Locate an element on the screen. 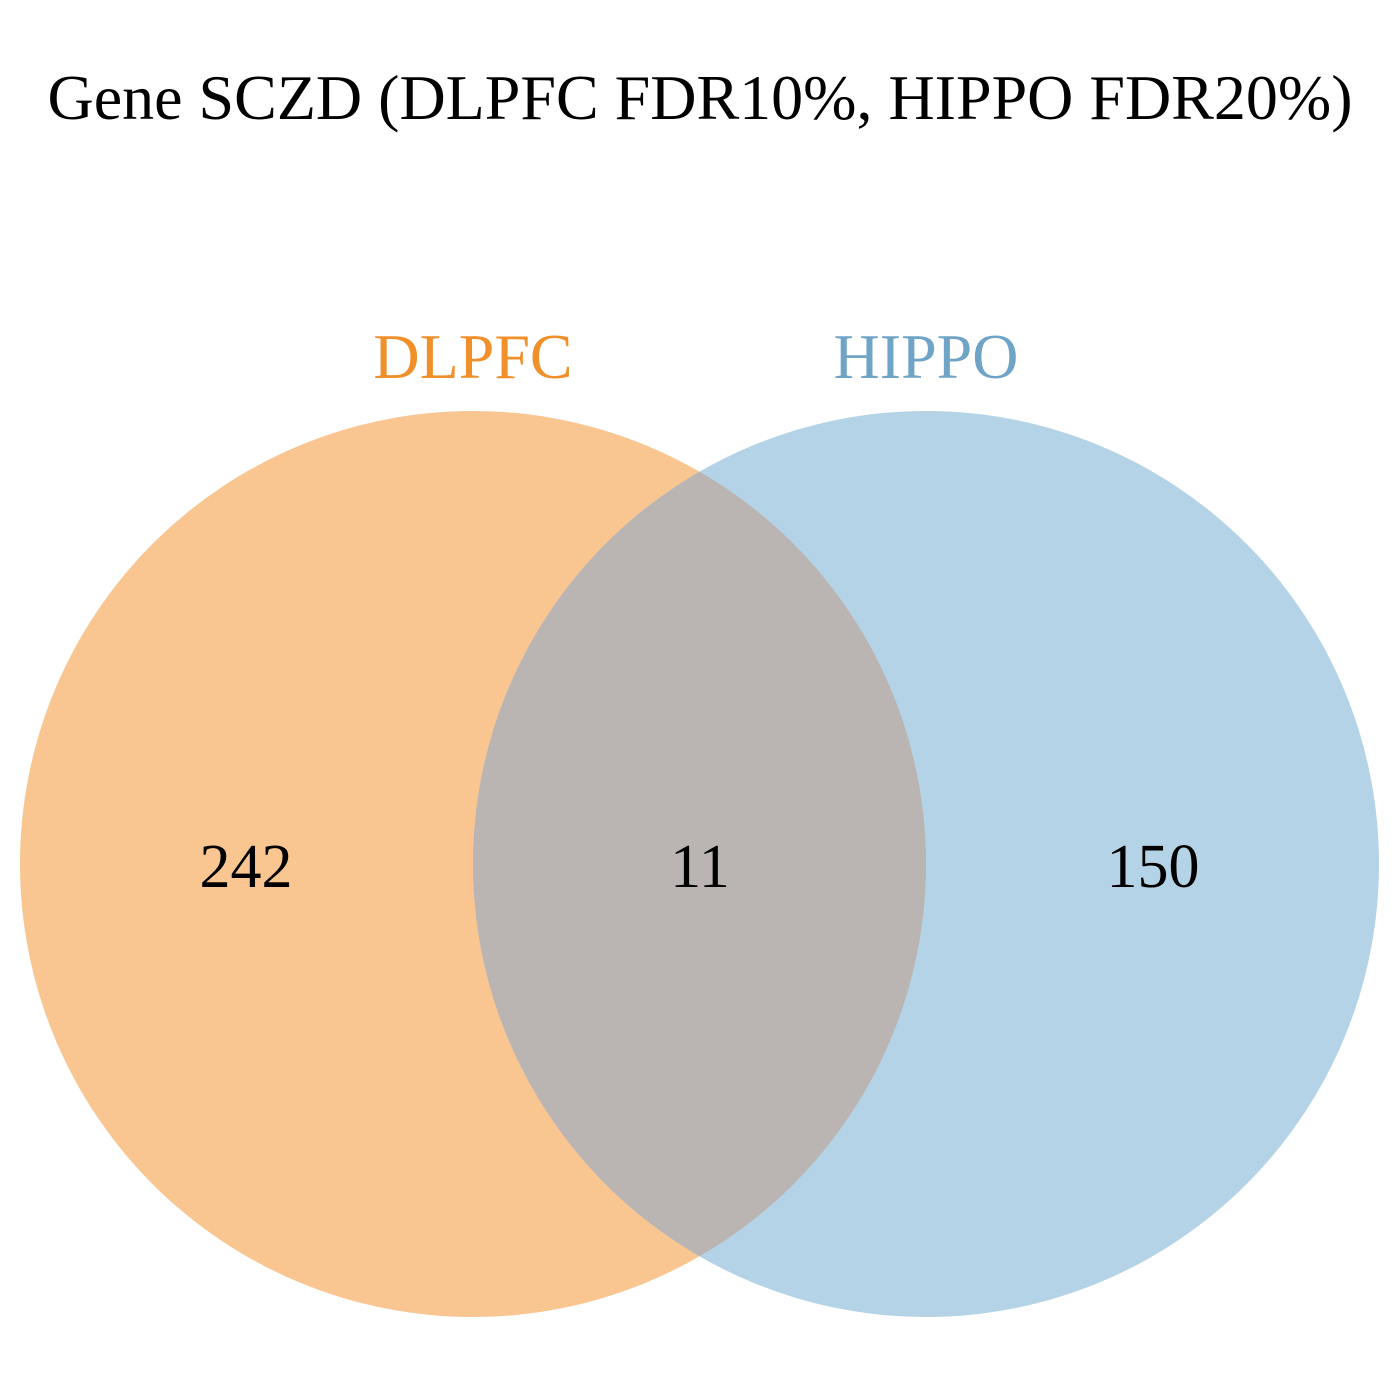  hippo-only-count: 150 is located at coordinates (1153, 867).